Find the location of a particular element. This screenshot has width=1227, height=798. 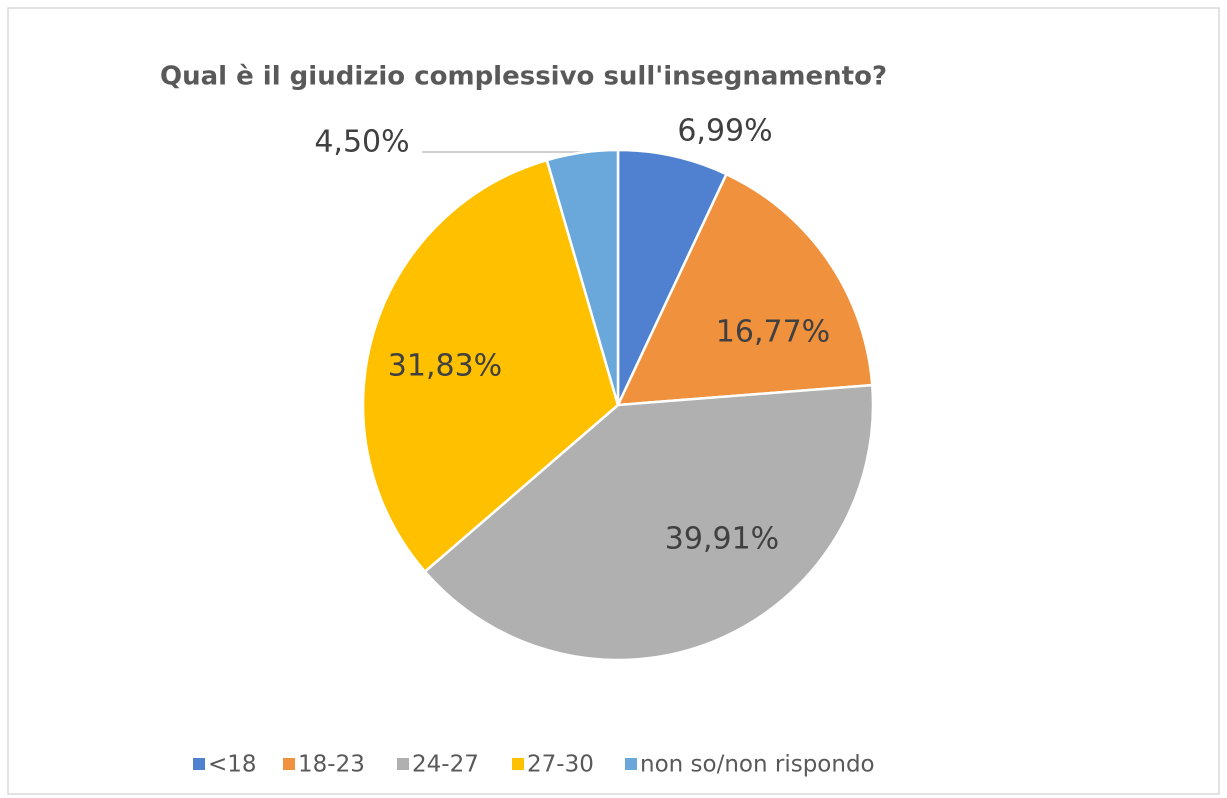

data-label: 39,91% is located at coordinates (722, 539).